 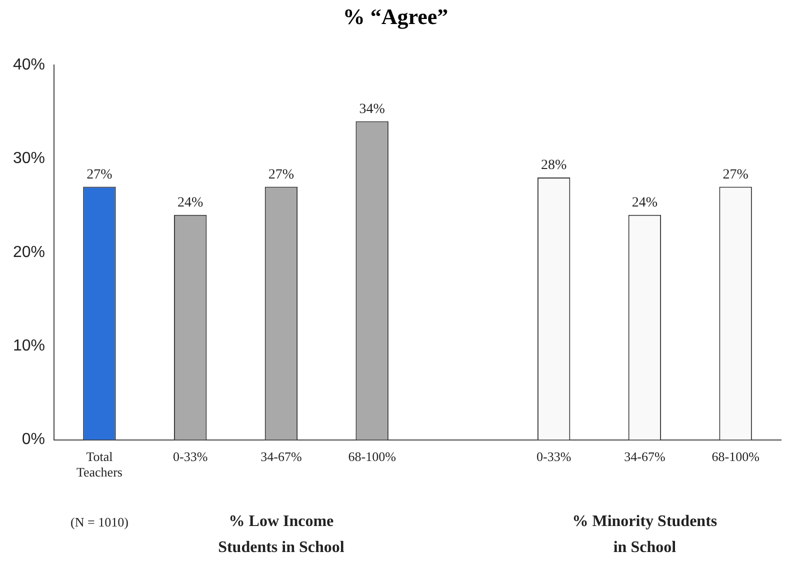 I want to click on y-tick-label: 40%, so click(x=29, y=65).